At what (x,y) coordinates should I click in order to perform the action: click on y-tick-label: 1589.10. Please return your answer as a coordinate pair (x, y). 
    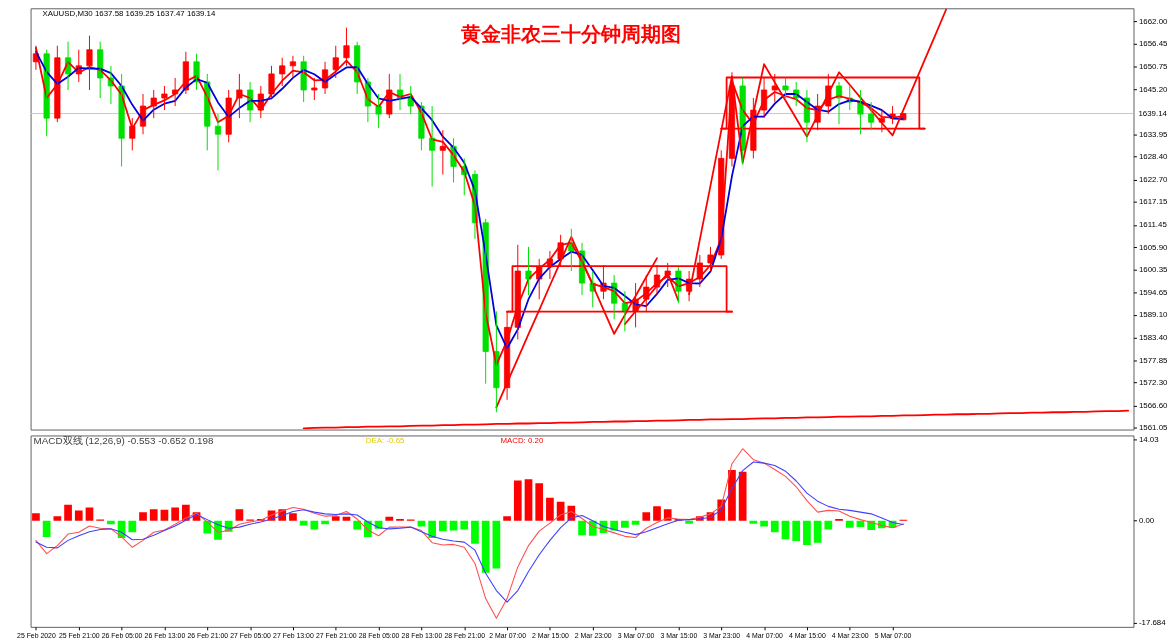
    Looking at the image, I should click on (1153, 315).